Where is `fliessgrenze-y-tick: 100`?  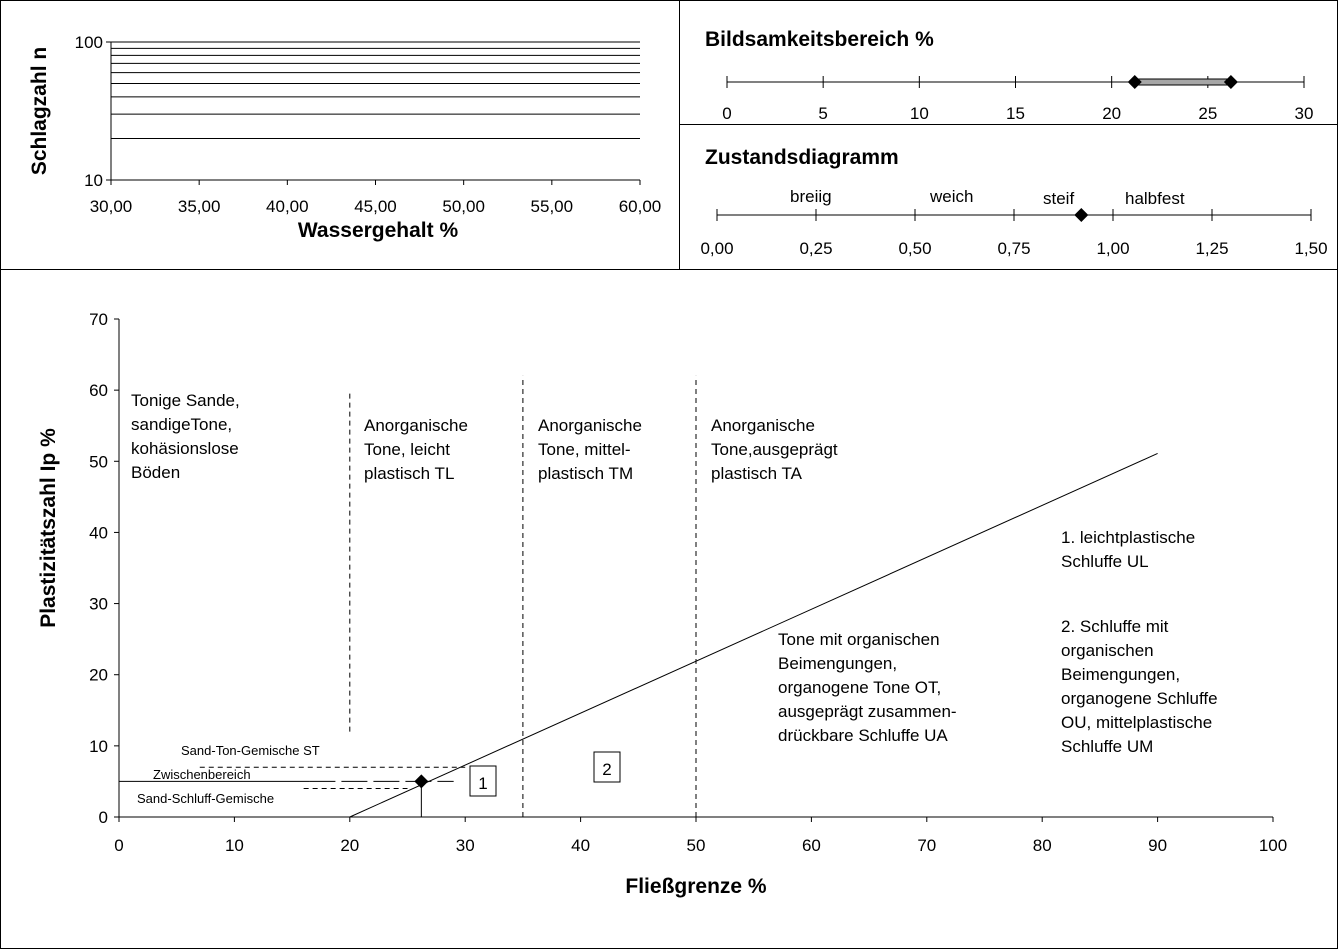 fliessgrenze-y-tick: 100 is located at coordinates (89, 42).